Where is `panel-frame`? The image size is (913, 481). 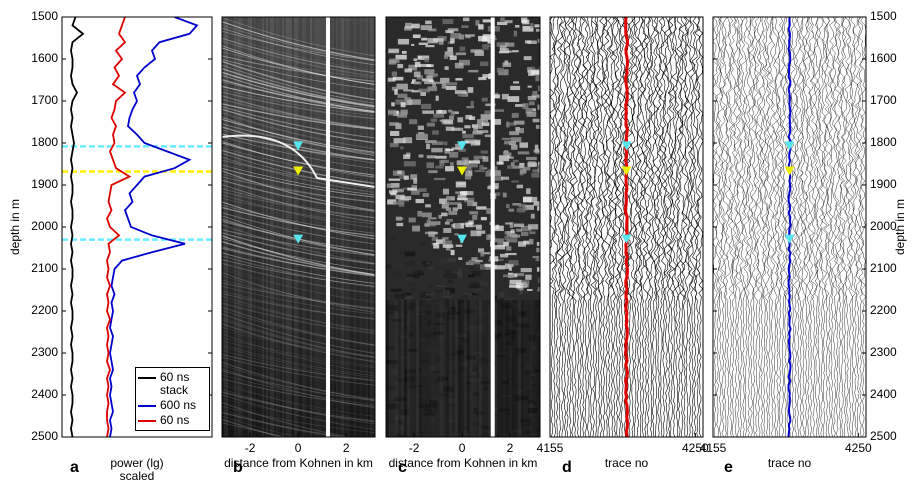
panel-frame is located at coordinates (626, 227).